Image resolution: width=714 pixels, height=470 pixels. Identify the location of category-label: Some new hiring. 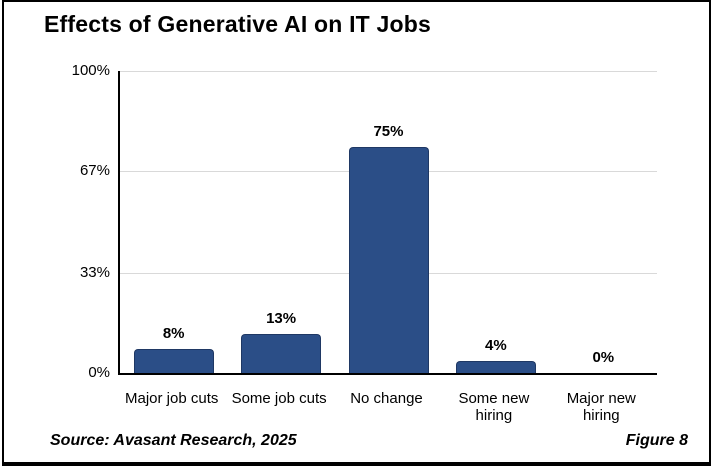
(493, 407).